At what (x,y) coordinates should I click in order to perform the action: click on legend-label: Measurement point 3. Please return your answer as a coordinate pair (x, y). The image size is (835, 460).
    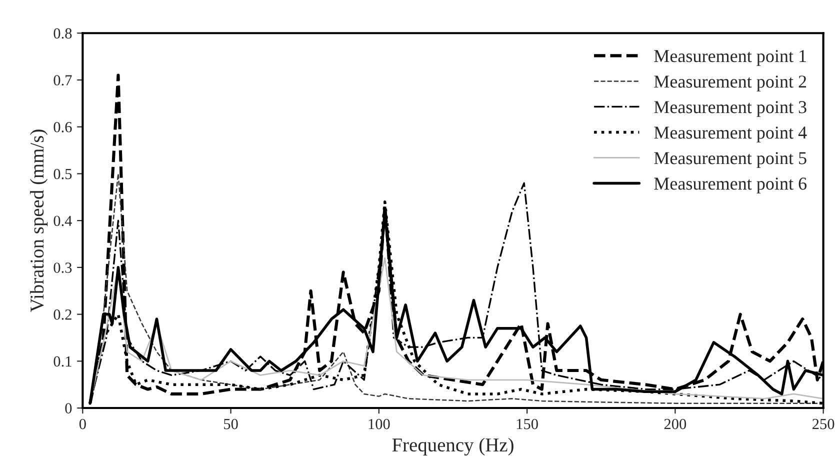
    Looking at the image, I should click on (730, 109).